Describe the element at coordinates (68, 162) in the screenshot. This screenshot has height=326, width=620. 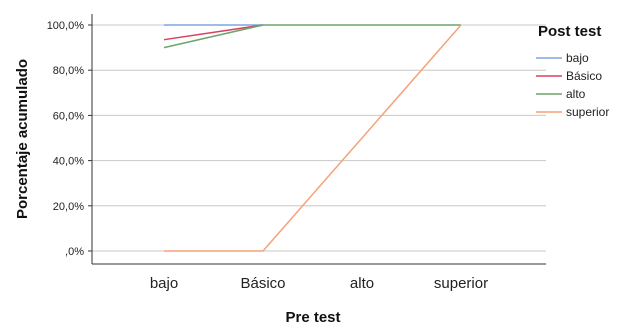
I see `y-tick-label: 40,0%` at that location.